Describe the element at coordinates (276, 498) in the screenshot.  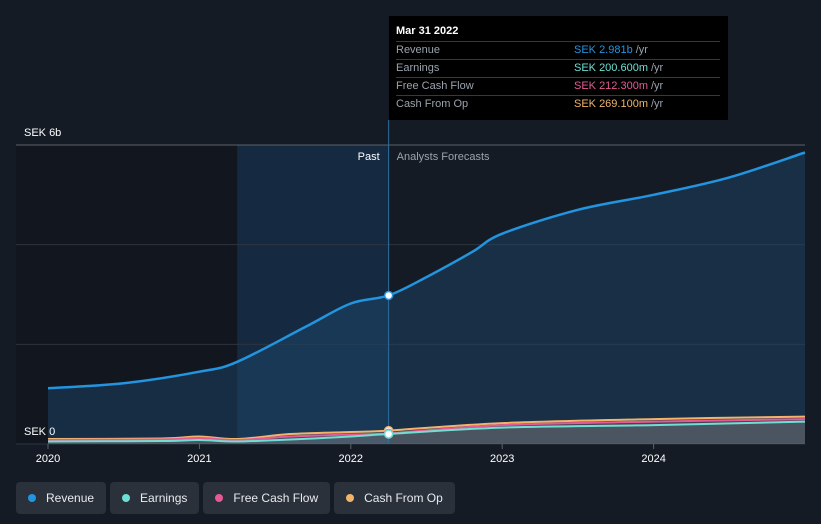
I see `legend-label: Free Cash Flow` at that location.